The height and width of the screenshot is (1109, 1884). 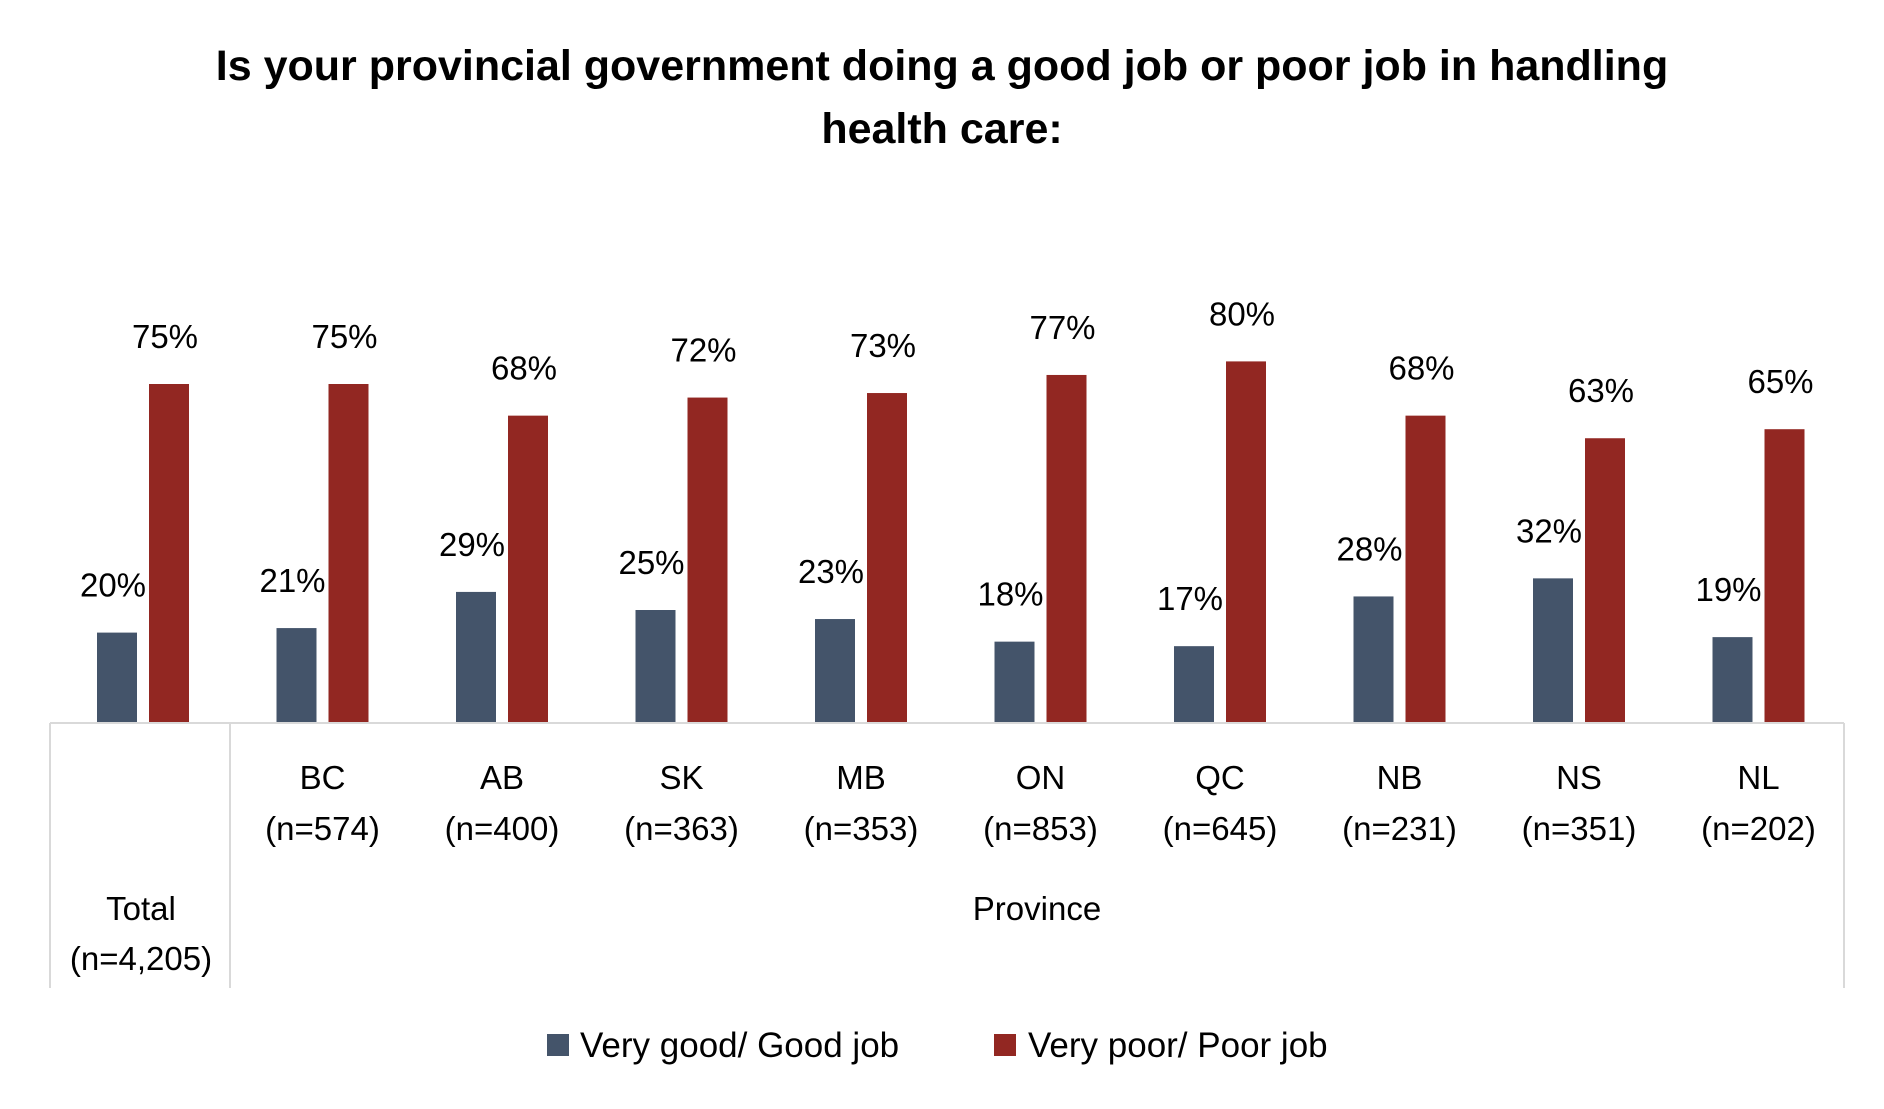 I want to click on bar-bc-poor, so click(x=348, y=553).